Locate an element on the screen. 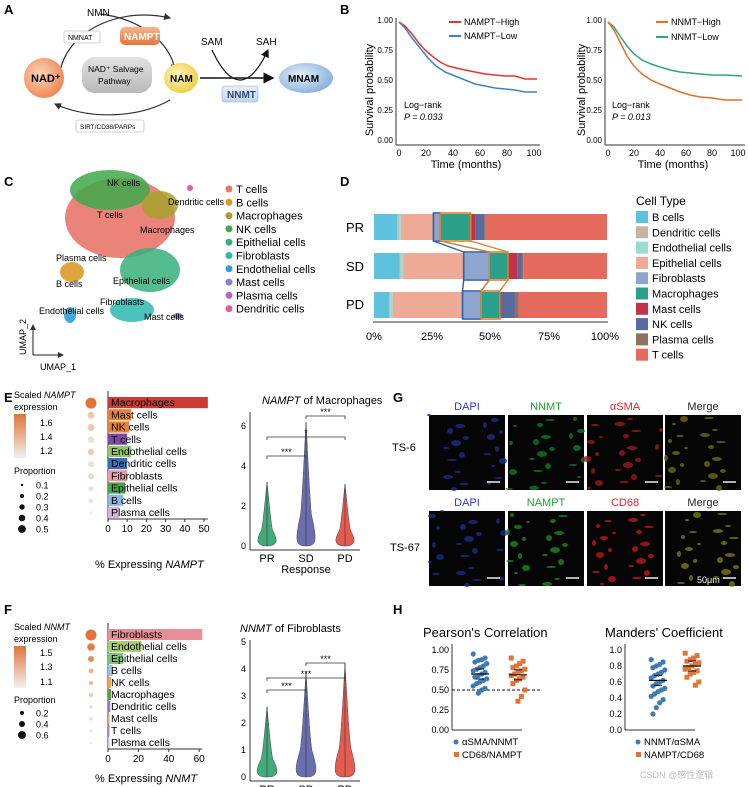 This screenshot has height=787, width=748. h-ytick: 0.75 is located at coordinates (440, 670).